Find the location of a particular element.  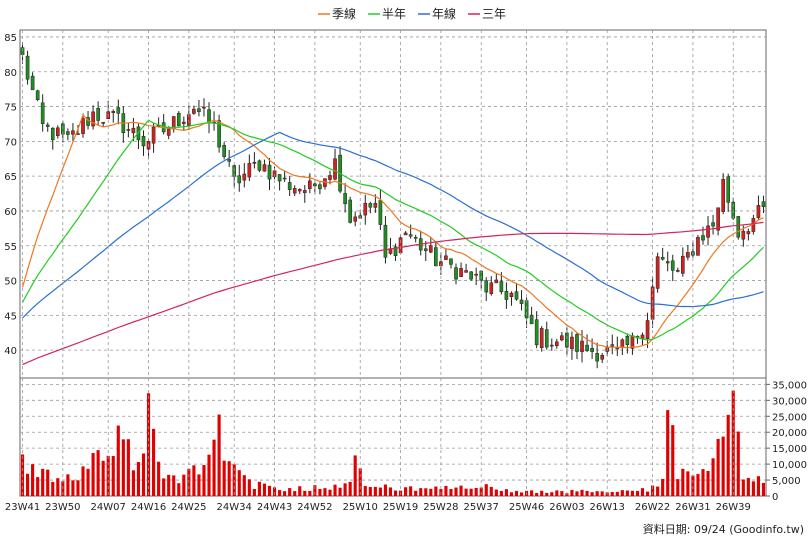

legend: 季線 半年 年線 三年 is located at coordinates (412, 13).